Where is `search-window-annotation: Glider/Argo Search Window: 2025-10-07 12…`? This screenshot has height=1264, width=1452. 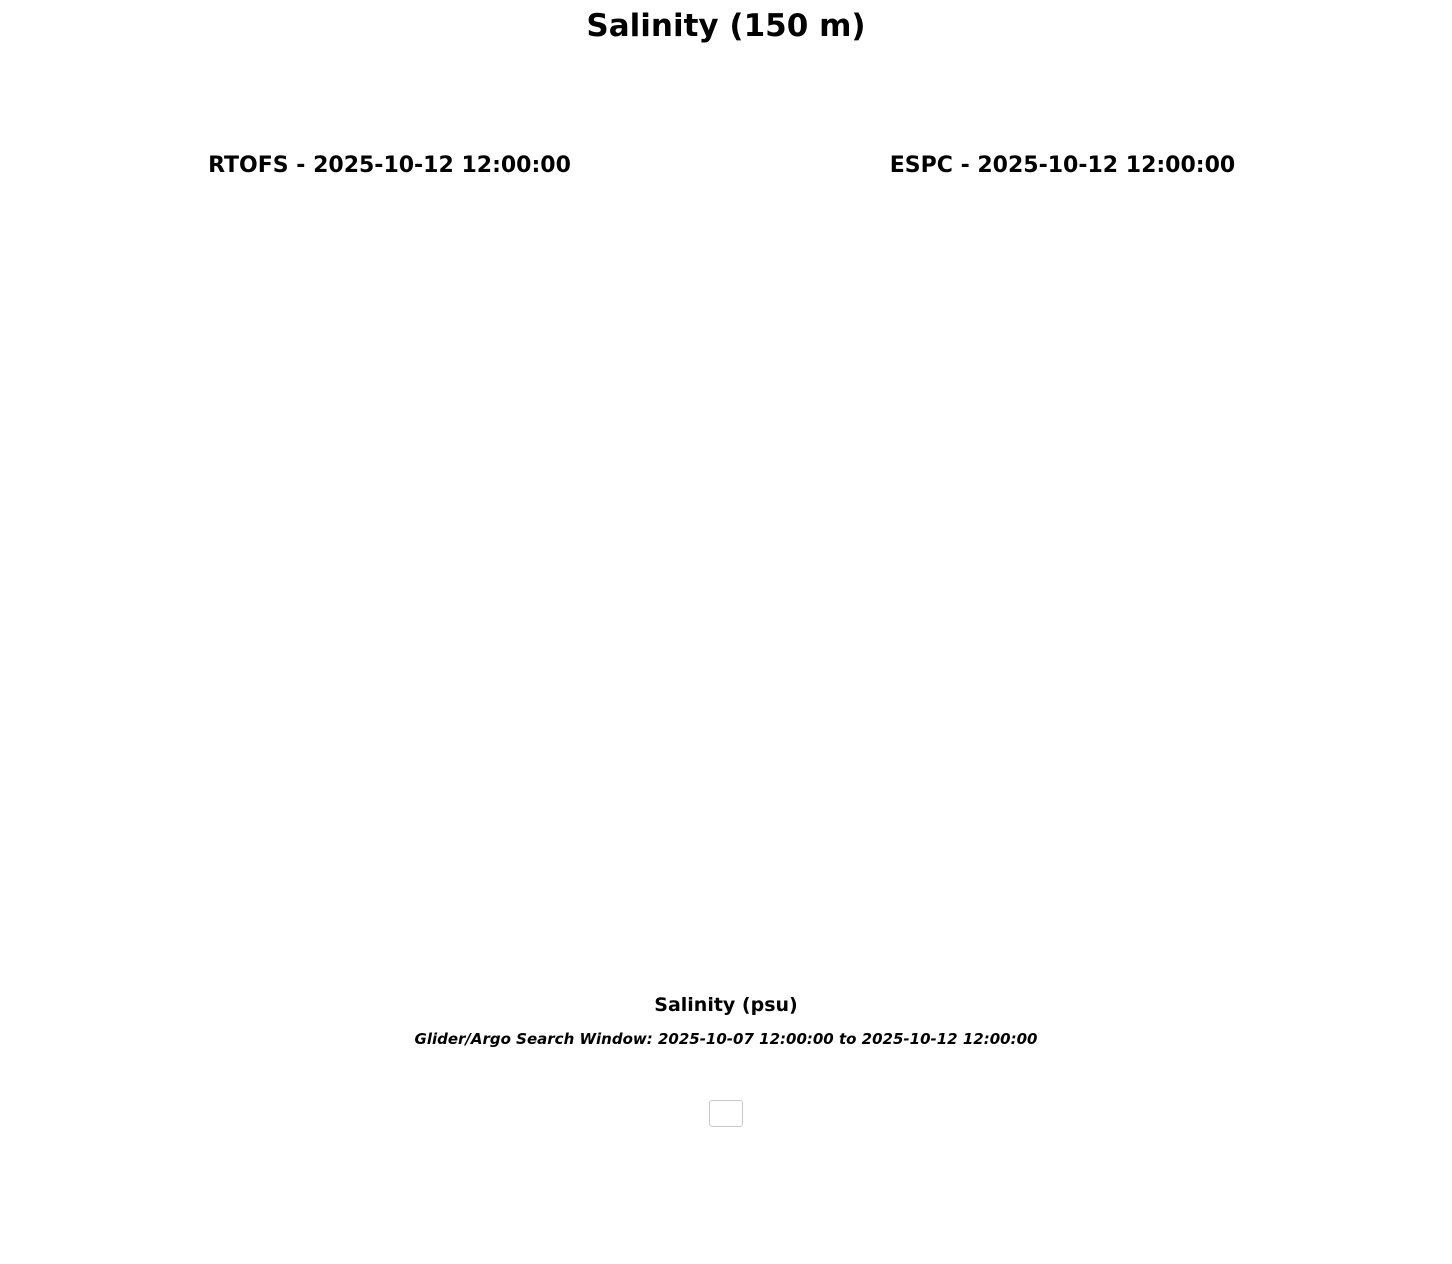 search-window-annotation: Glider/Argo Search Window: 2025-10-07 12… is located at coordinates (726, 1039).